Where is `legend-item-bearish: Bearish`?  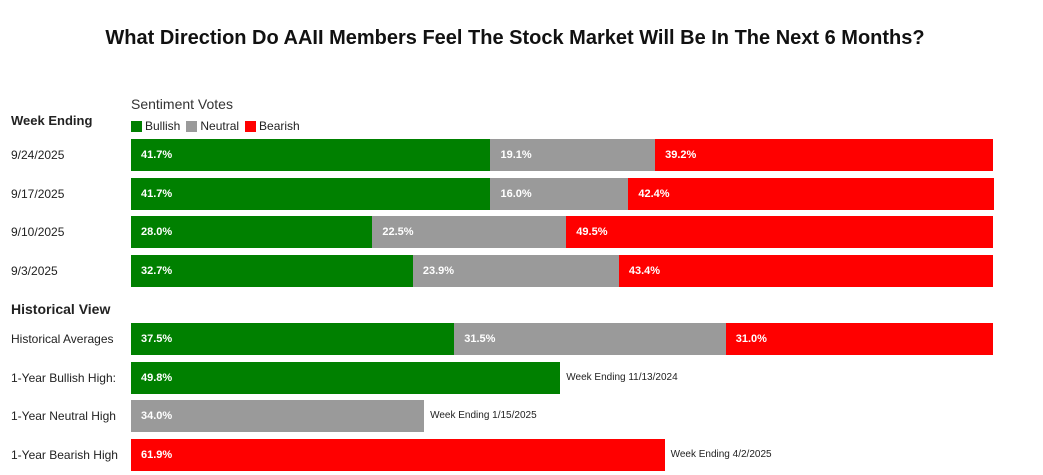 legend-item-bearish: Bearish is located at coordinates (272, 126).